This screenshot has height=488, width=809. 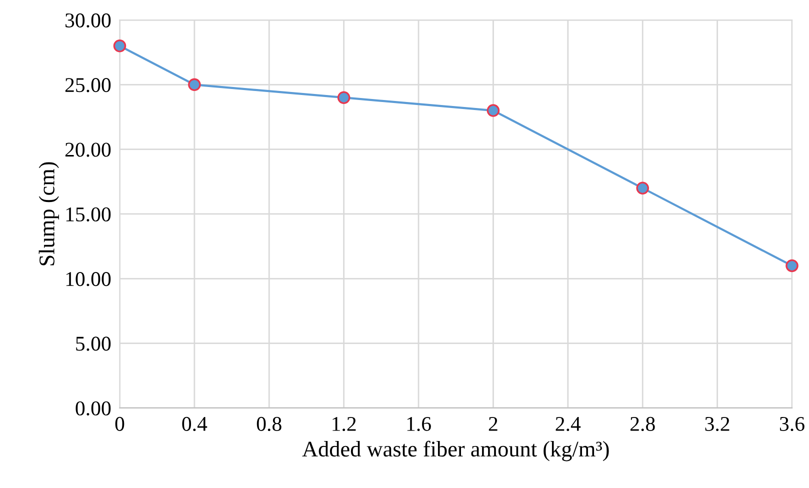 What do you see at coordinates (48, 214) in the screenshot?
I see `y-axis-title: Slump (cm)` at bounding box center [48, 214].